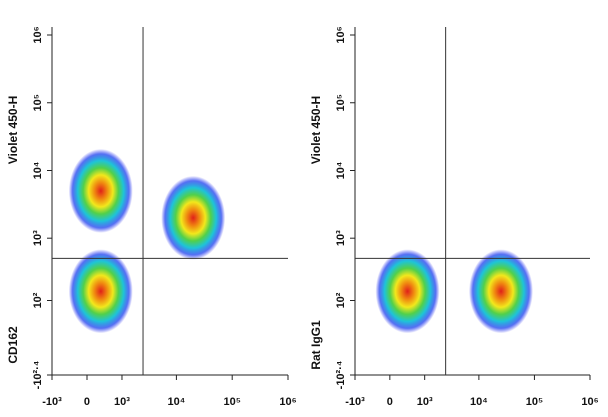 This screenshot has height=417, width=608. I want to click on y-axis-label: CD162, so click(13, 345).